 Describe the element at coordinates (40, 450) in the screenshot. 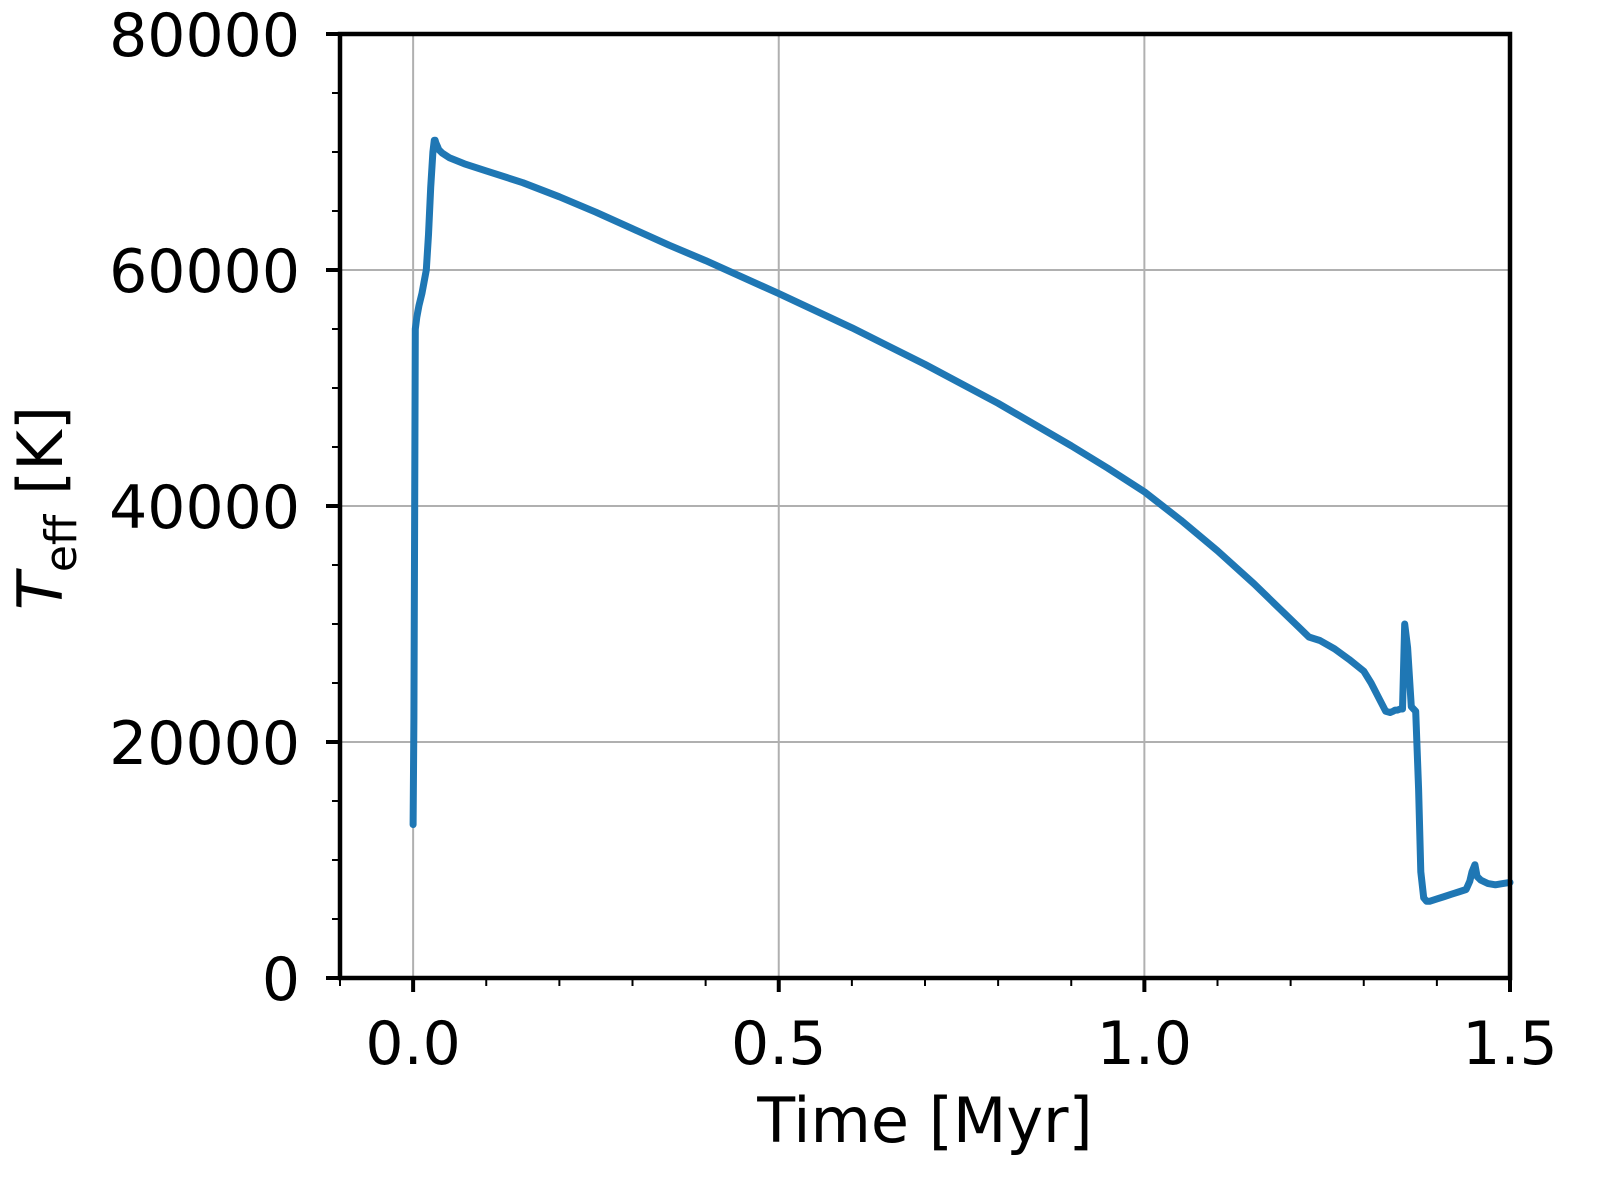

I see `y-axis-unit: [K]` at that location.